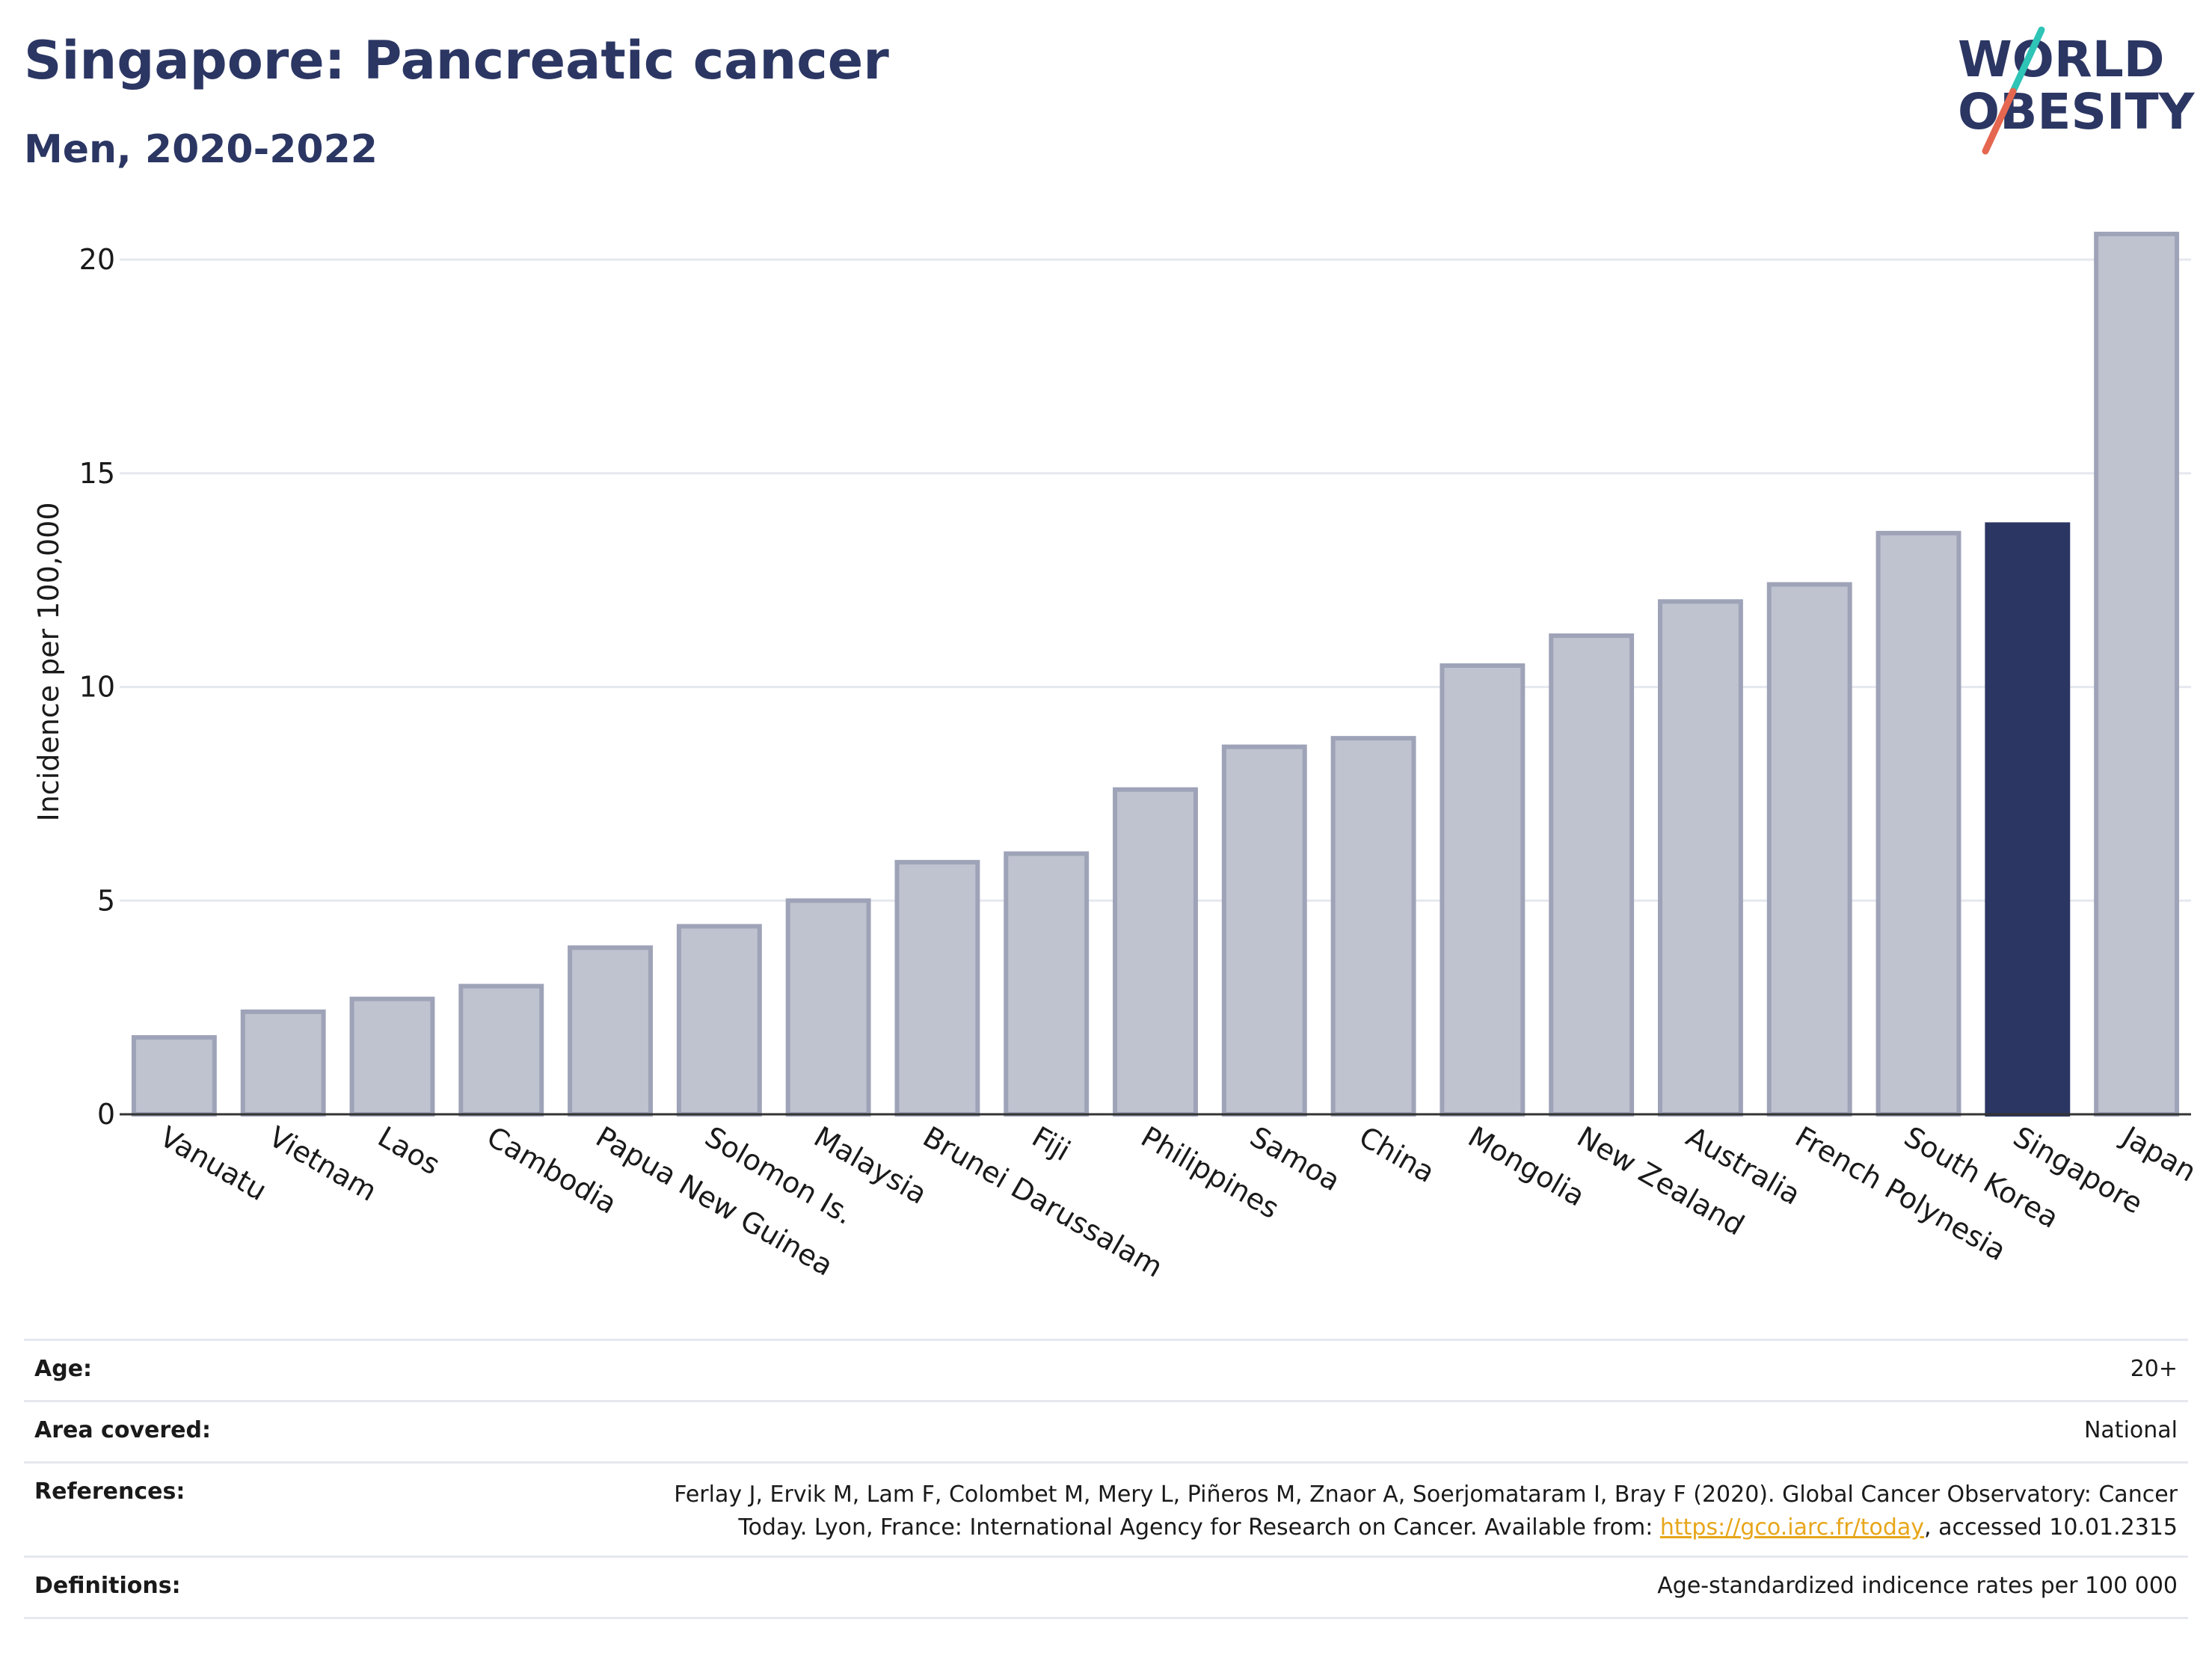  What do you see at coordinates (1051, 1143) in the screenshot?
I see `x-tick-label: Fiji` at bounding box center [1051, 1143].